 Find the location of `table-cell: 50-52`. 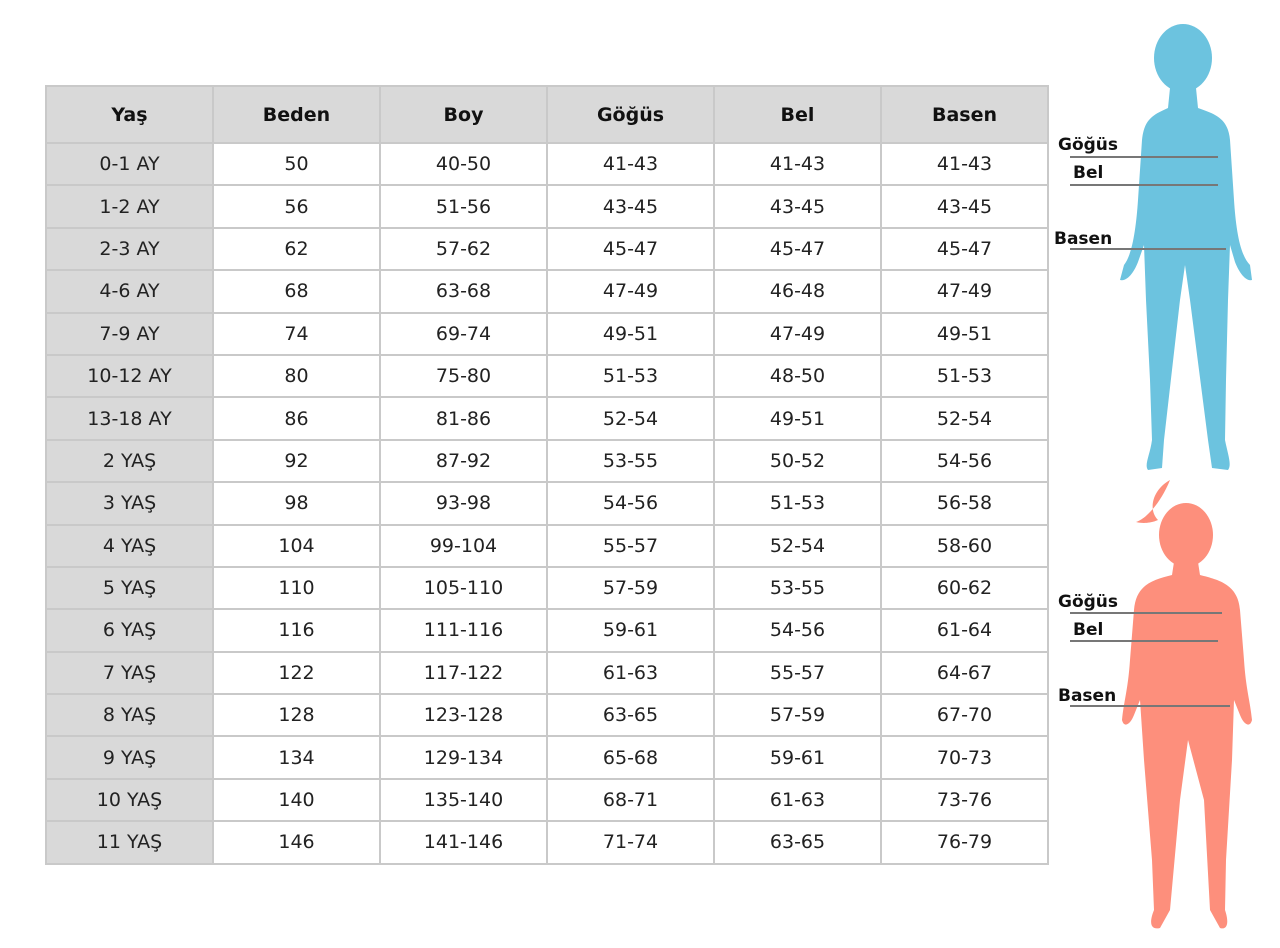

table-cell: 50-52 is located at coordinates (797, 461).